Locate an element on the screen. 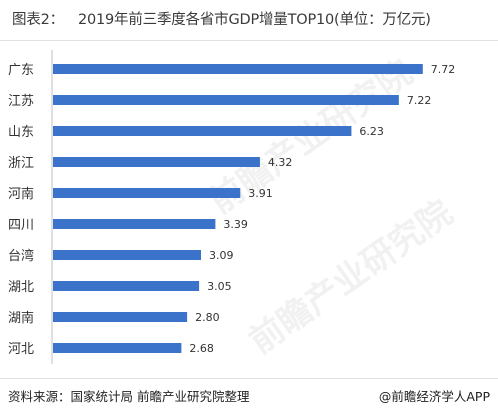 The width and height of the screenshot is (498, 416). value-label: 7.72 is located at coordinates (443, 69).